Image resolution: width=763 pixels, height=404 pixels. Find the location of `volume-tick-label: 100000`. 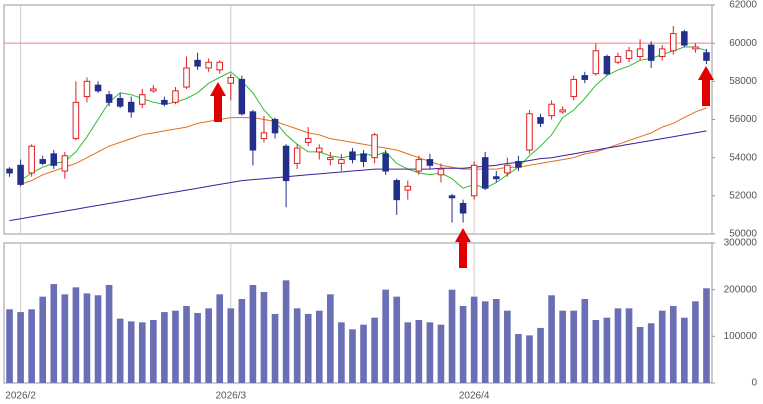

volume-tick-label: 100000 is located at coordinates (741, 336).